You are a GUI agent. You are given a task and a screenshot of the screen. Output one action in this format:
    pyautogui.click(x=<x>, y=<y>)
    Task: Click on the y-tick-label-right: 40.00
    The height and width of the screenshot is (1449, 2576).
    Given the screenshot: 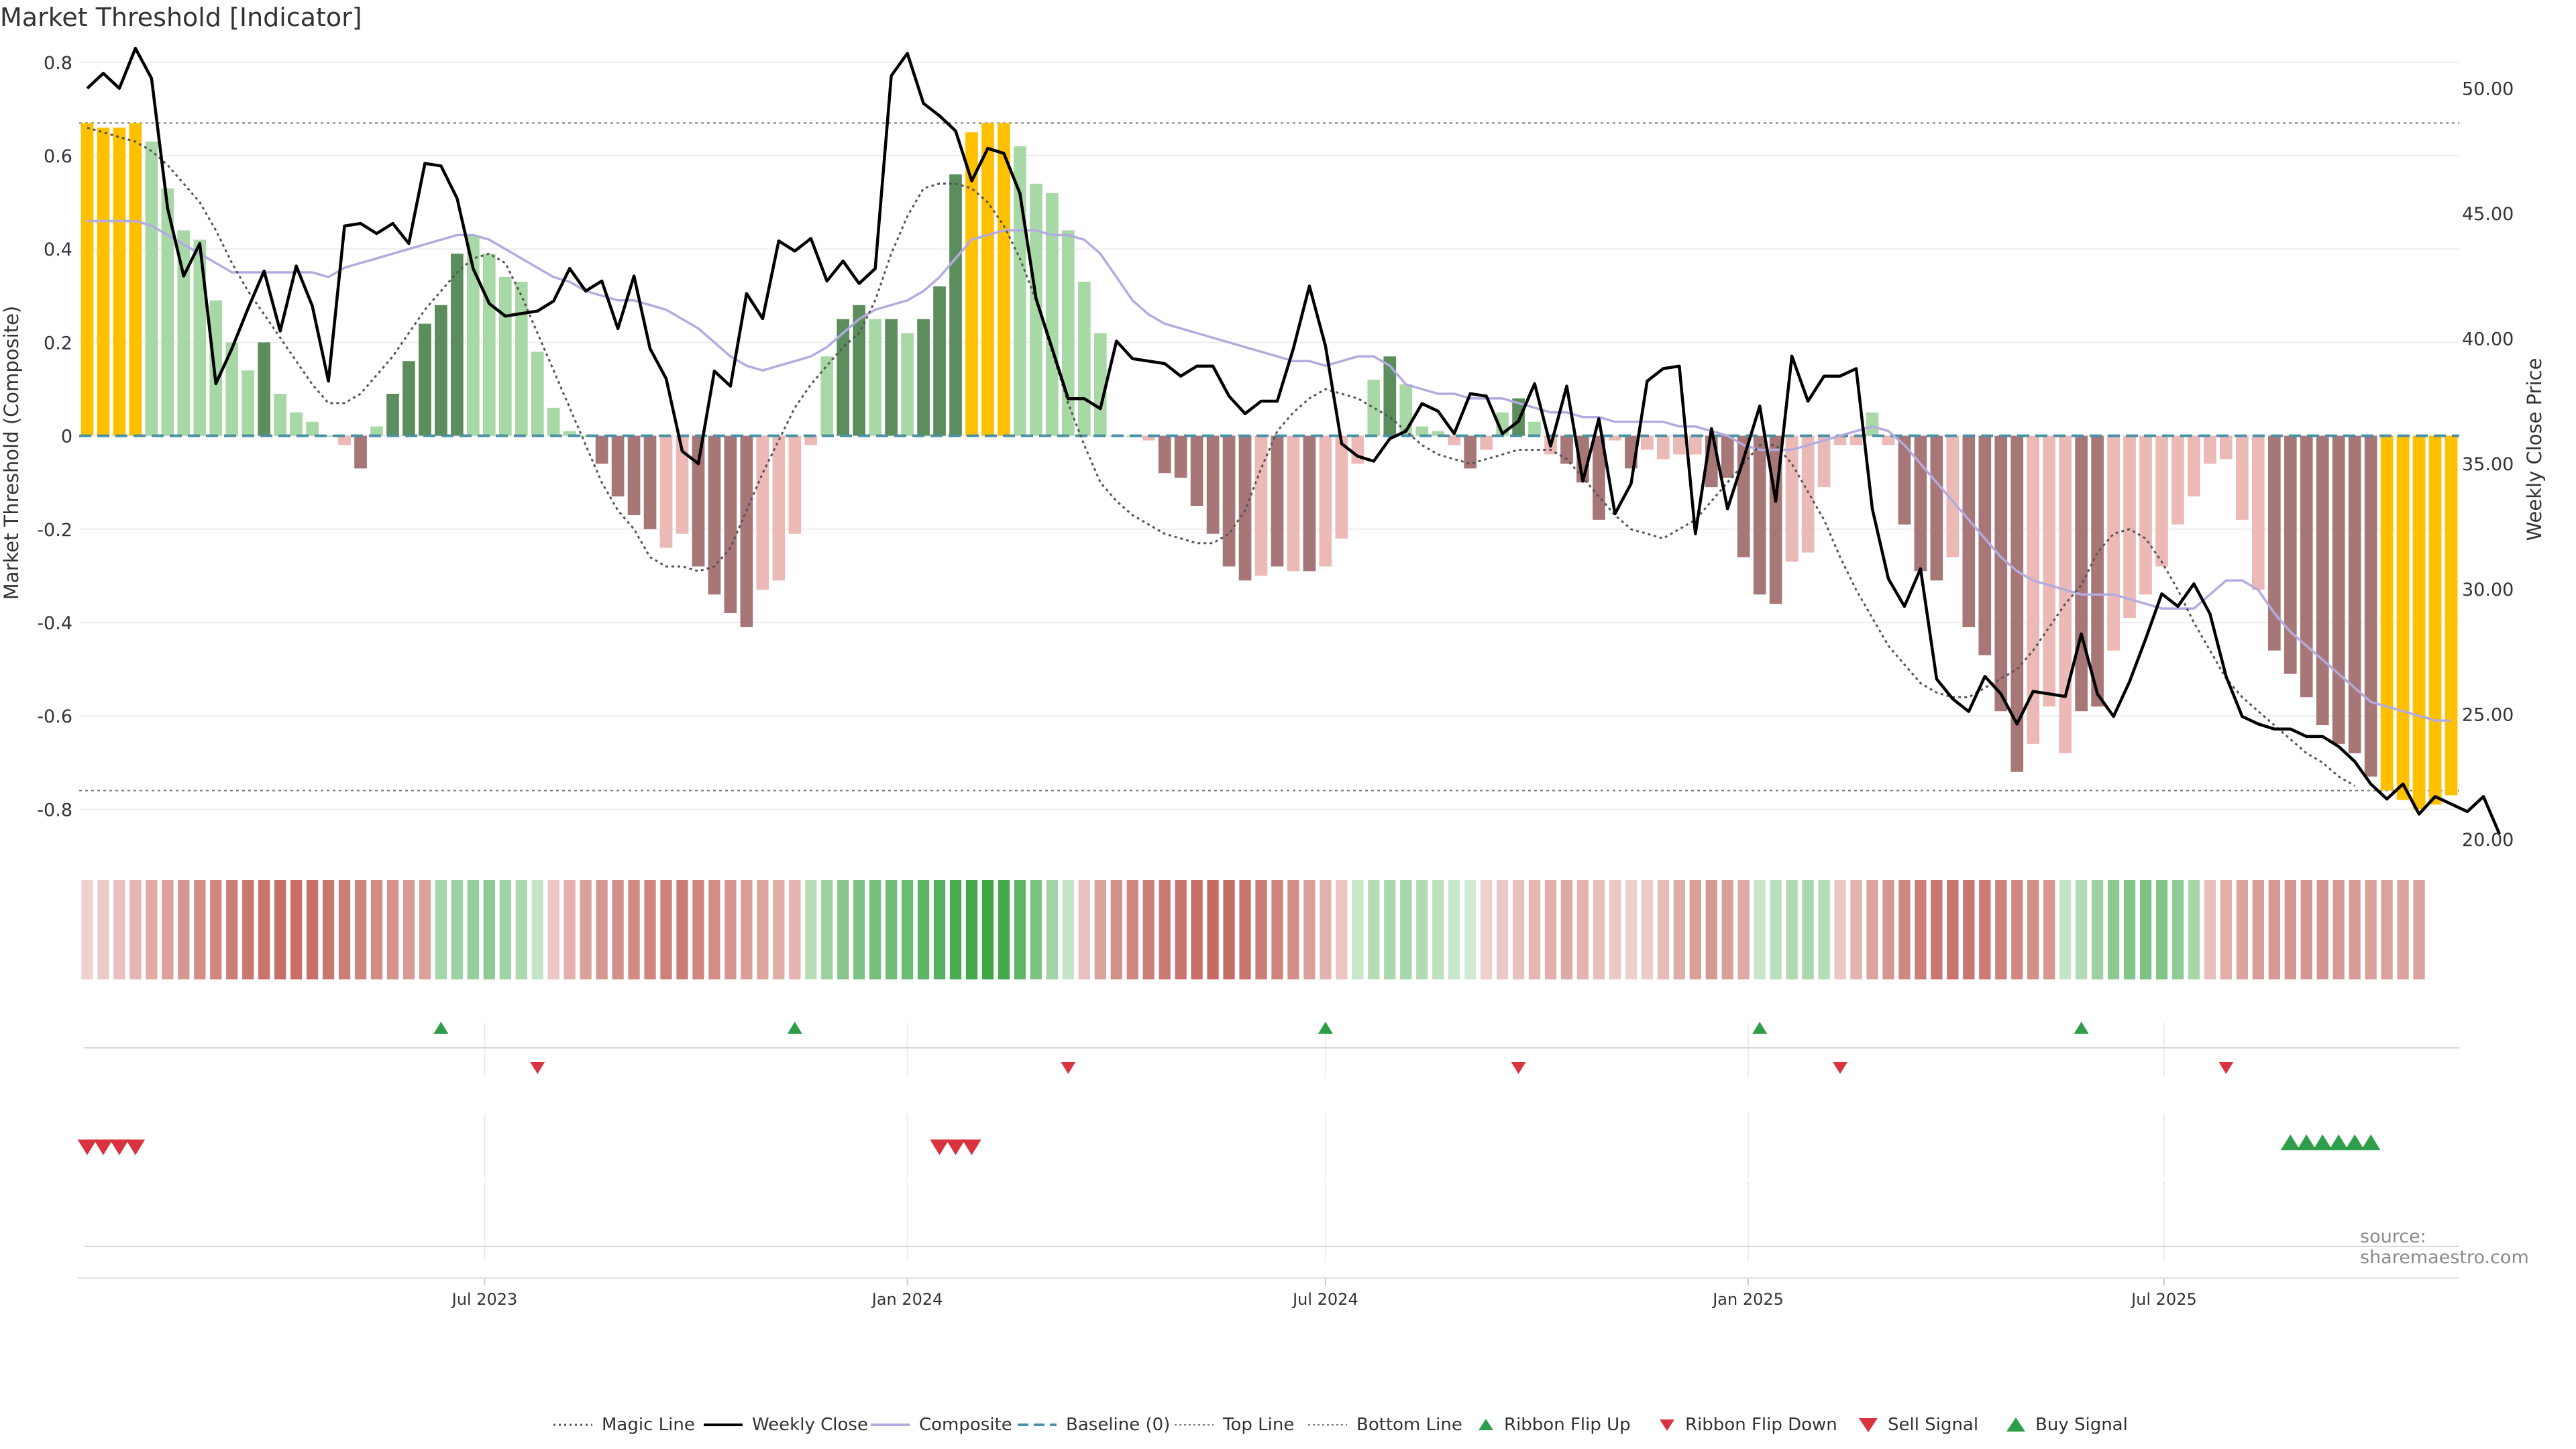 What is the action you would take?
    pyautogui.click(x=2488, y=339)
    